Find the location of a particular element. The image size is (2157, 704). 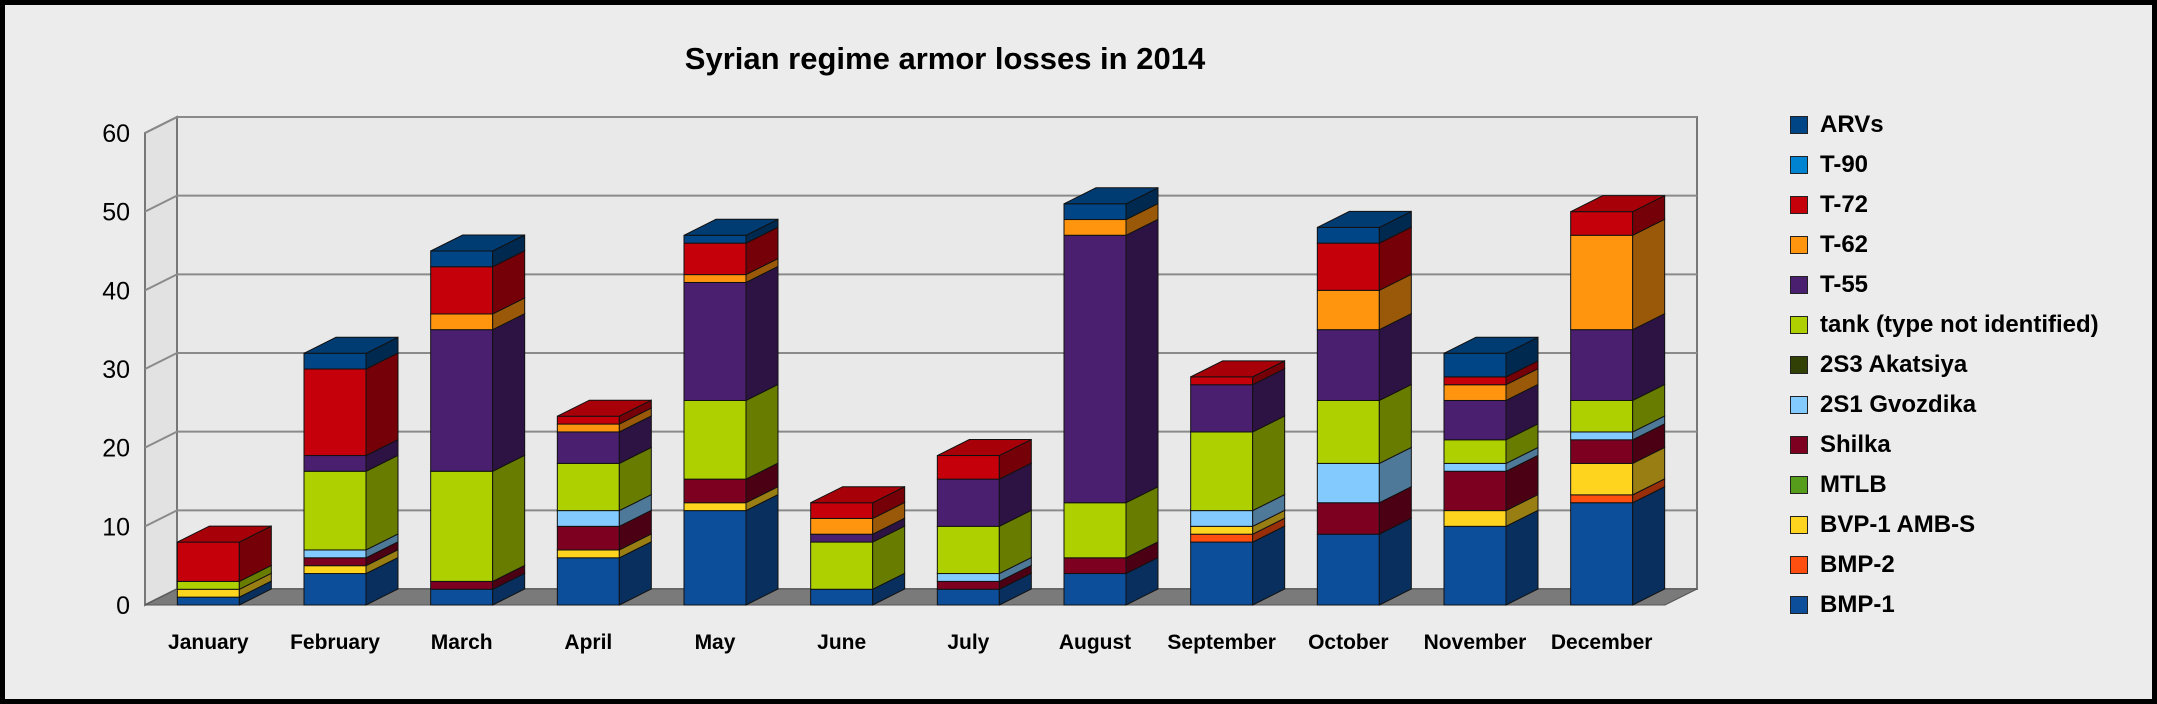

x-tick-label: October is located at coordinates (1348, 642).